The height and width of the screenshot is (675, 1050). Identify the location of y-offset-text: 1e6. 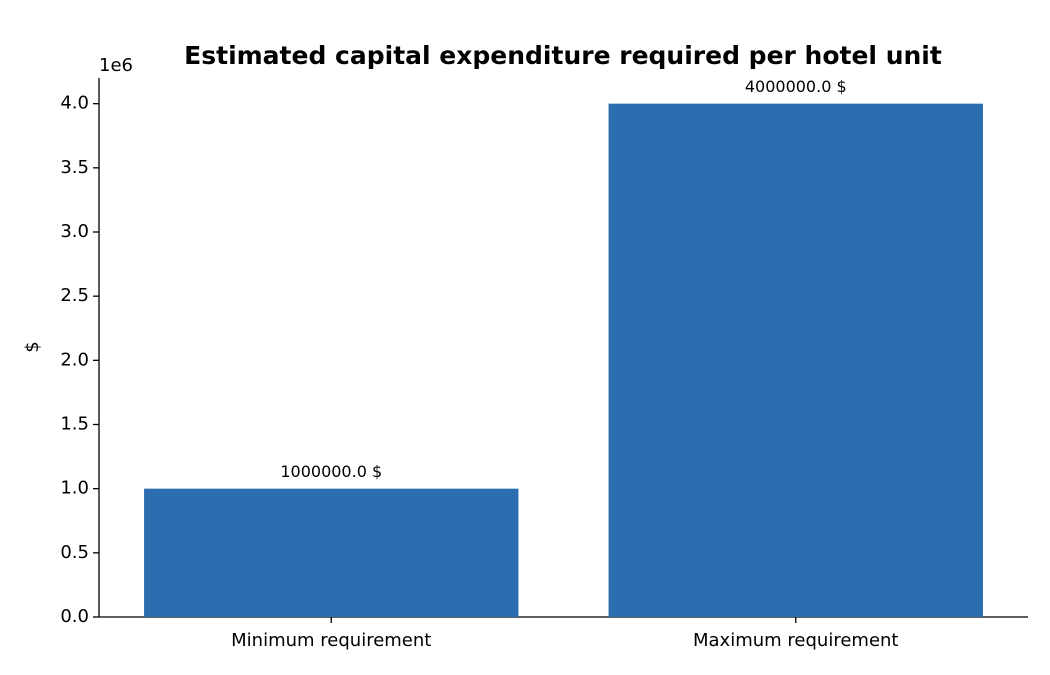
(116, 65).